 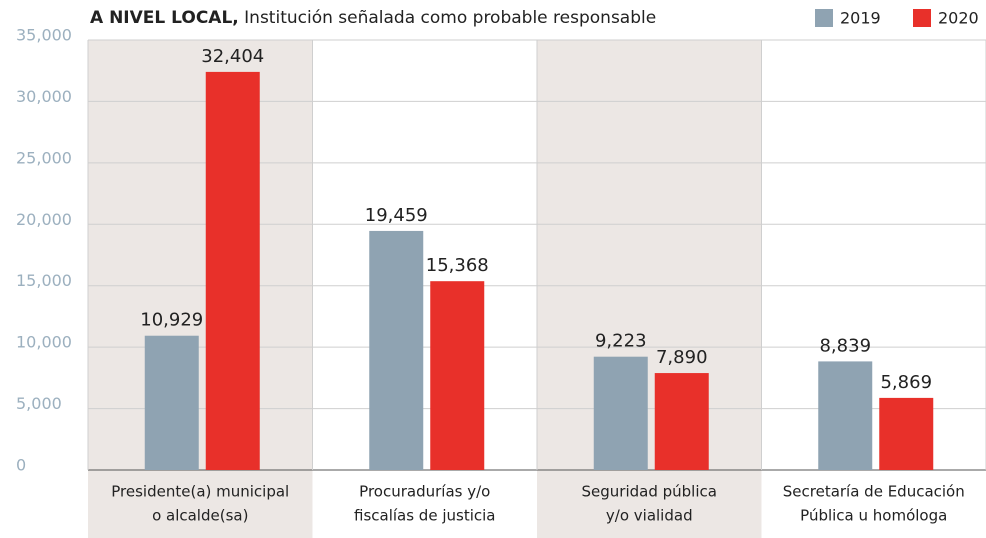 I want to click on y-tick-label: 5,000, so click(x=39, y=403).